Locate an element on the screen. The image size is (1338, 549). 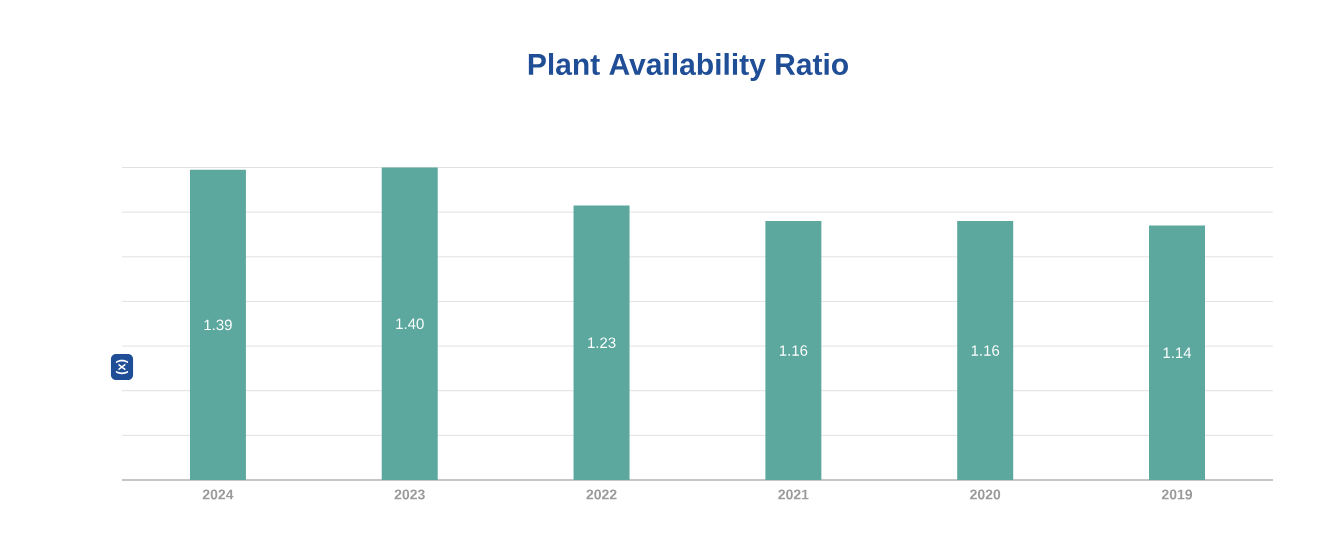
x-tick-label: 2022 is located at coordinates (601, 494).